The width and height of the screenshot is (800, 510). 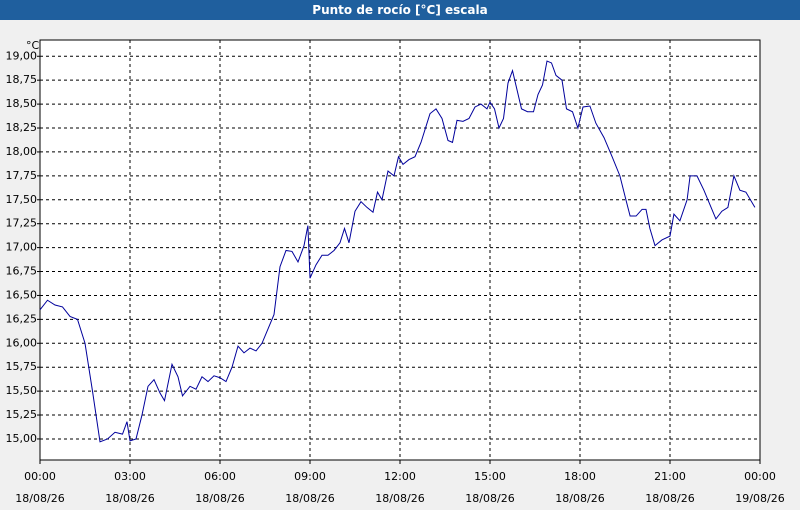 I want to click on y-tick-label: 15,00, so click(x=22, y=438).